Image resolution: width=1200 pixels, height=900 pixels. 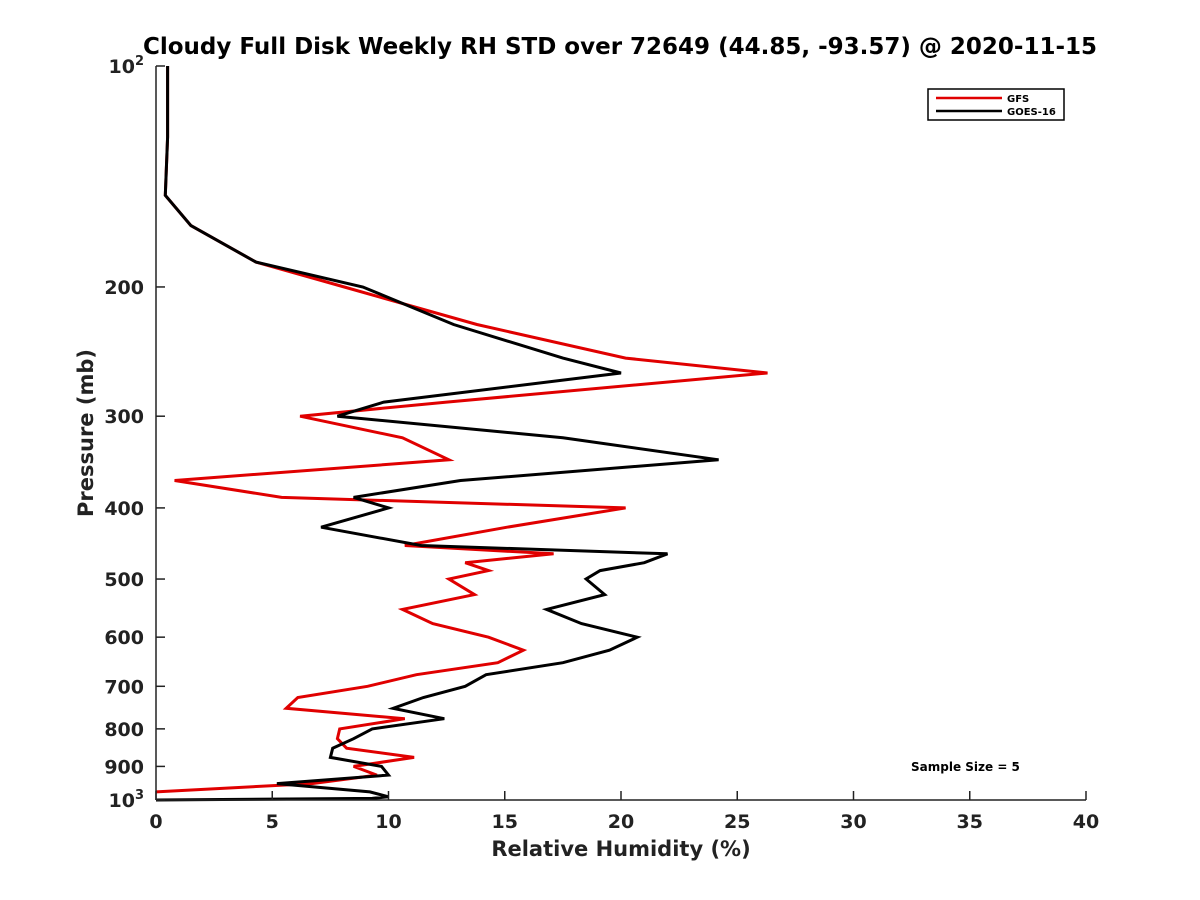 I want to click on sample-size-annotation: Sample Size = 5, so click(x=965, y=767).